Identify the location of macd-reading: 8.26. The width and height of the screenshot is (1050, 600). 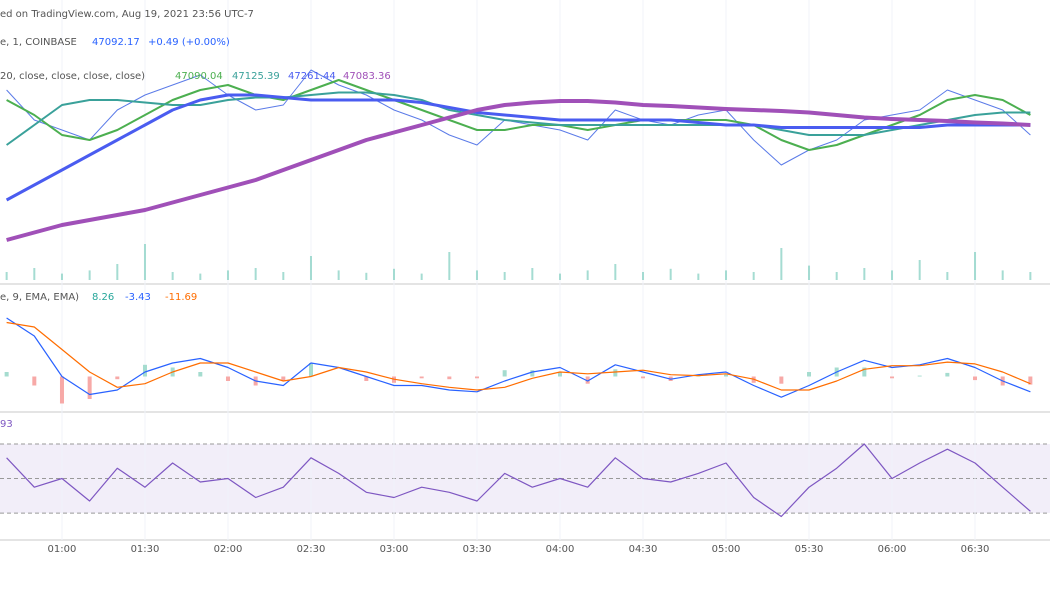
(103, 297).